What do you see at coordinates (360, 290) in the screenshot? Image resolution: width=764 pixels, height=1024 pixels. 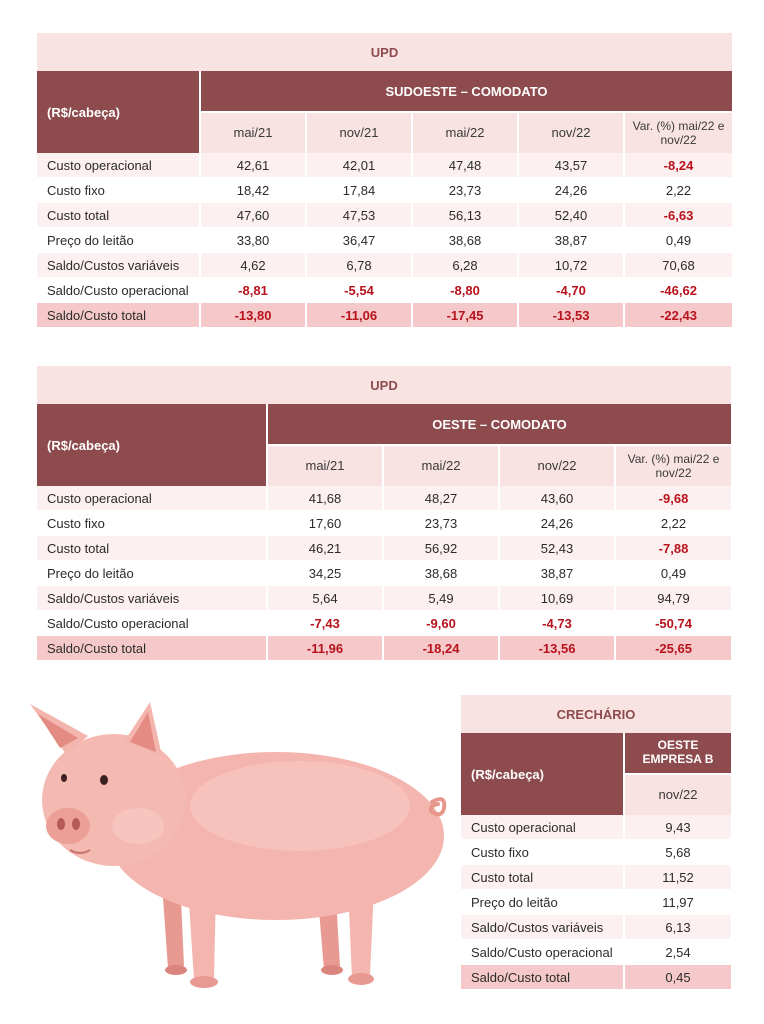 I see `cell-value: -5,54` at bounding box center [360, 290].